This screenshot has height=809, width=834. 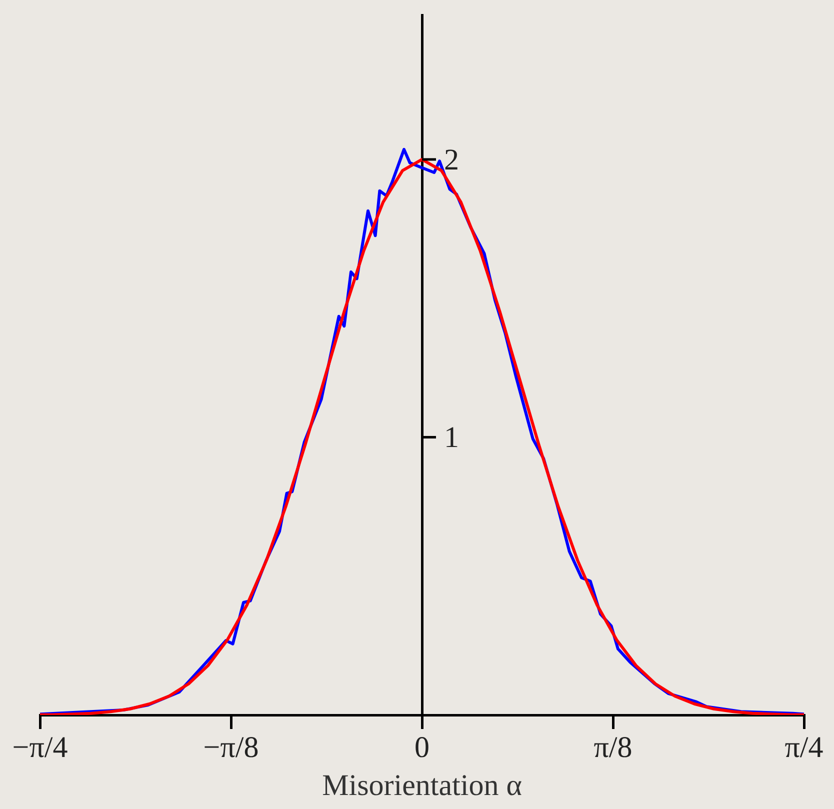 What do you see at coordinates (40, 747) in the screenshot?
I see `x-tick-label: −π/4` at bounding box center [40, 747].